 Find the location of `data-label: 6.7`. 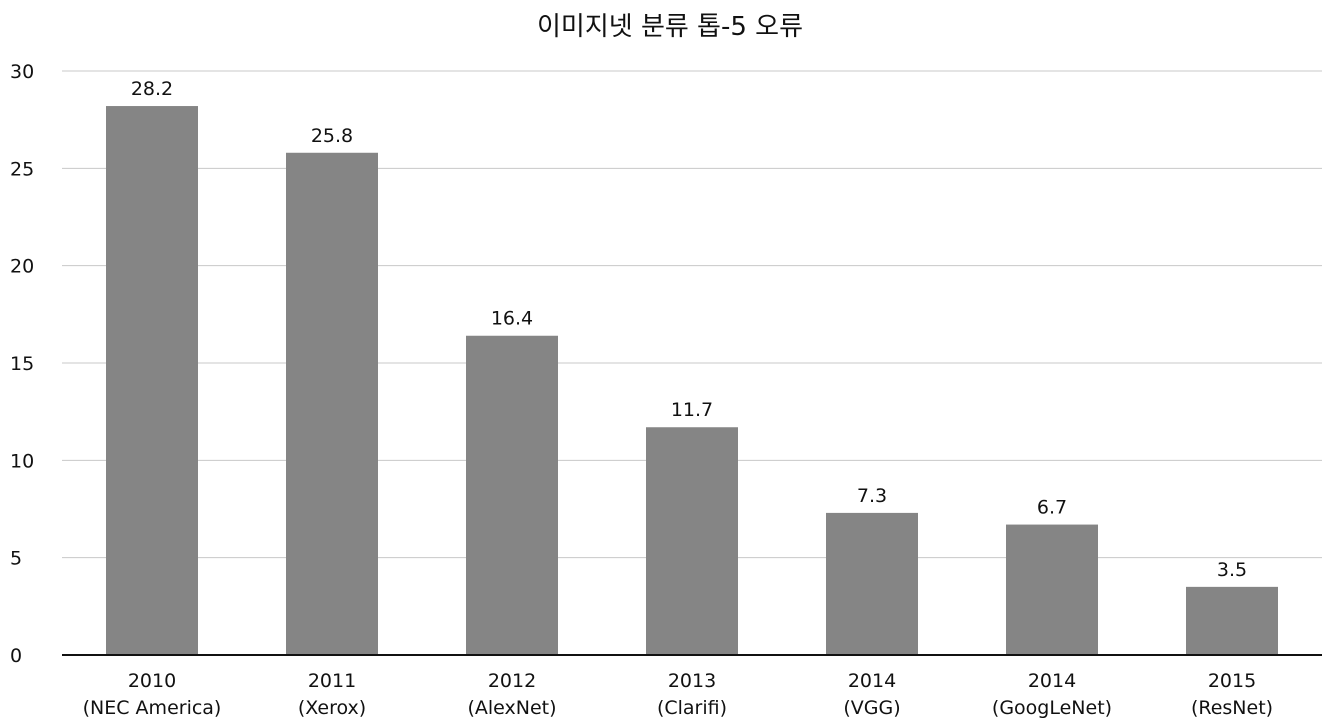

data-label: 6.7 is located at coordinates (1052, 508).